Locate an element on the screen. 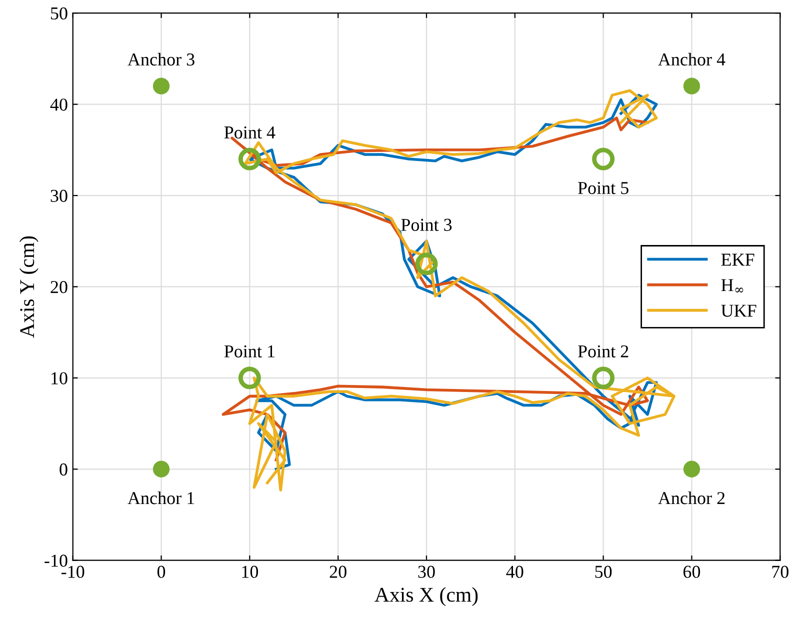 Image resolution: width=792 pixels, height=624 pixels. legend-label: UKF is located at coordinates (738, 310).